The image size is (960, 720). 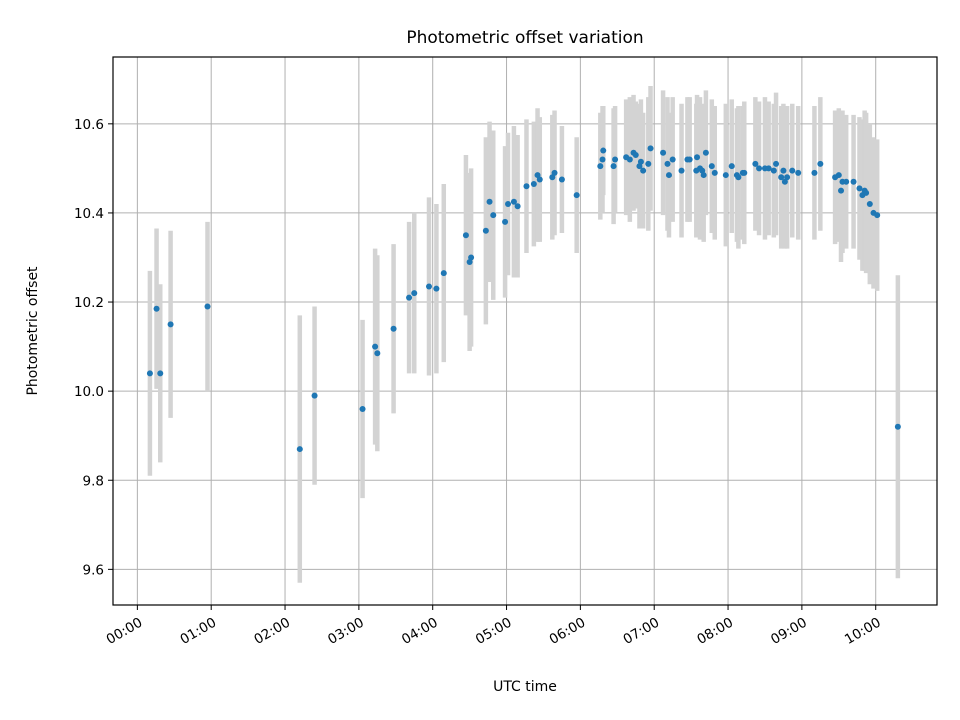 I want to click on y-tick-label: 10.4, so click(x=89, y=214).